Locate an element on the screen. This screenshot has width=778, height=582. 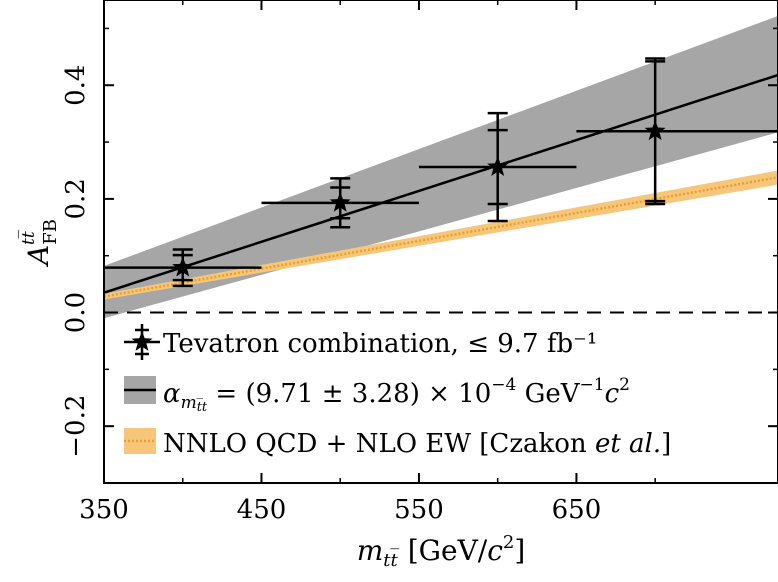
legend-marker-nnlo is located at coordinates (140, 441).